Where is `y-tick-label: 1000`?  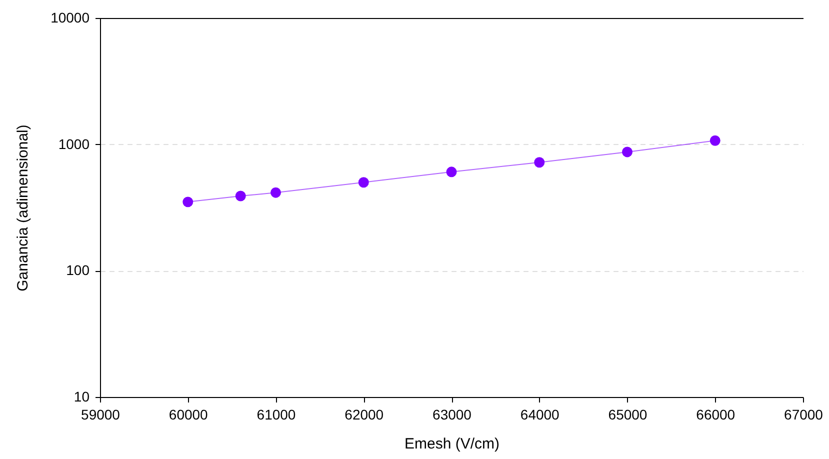
y-tick-label: 1000 is located at coordinates (74, 144).